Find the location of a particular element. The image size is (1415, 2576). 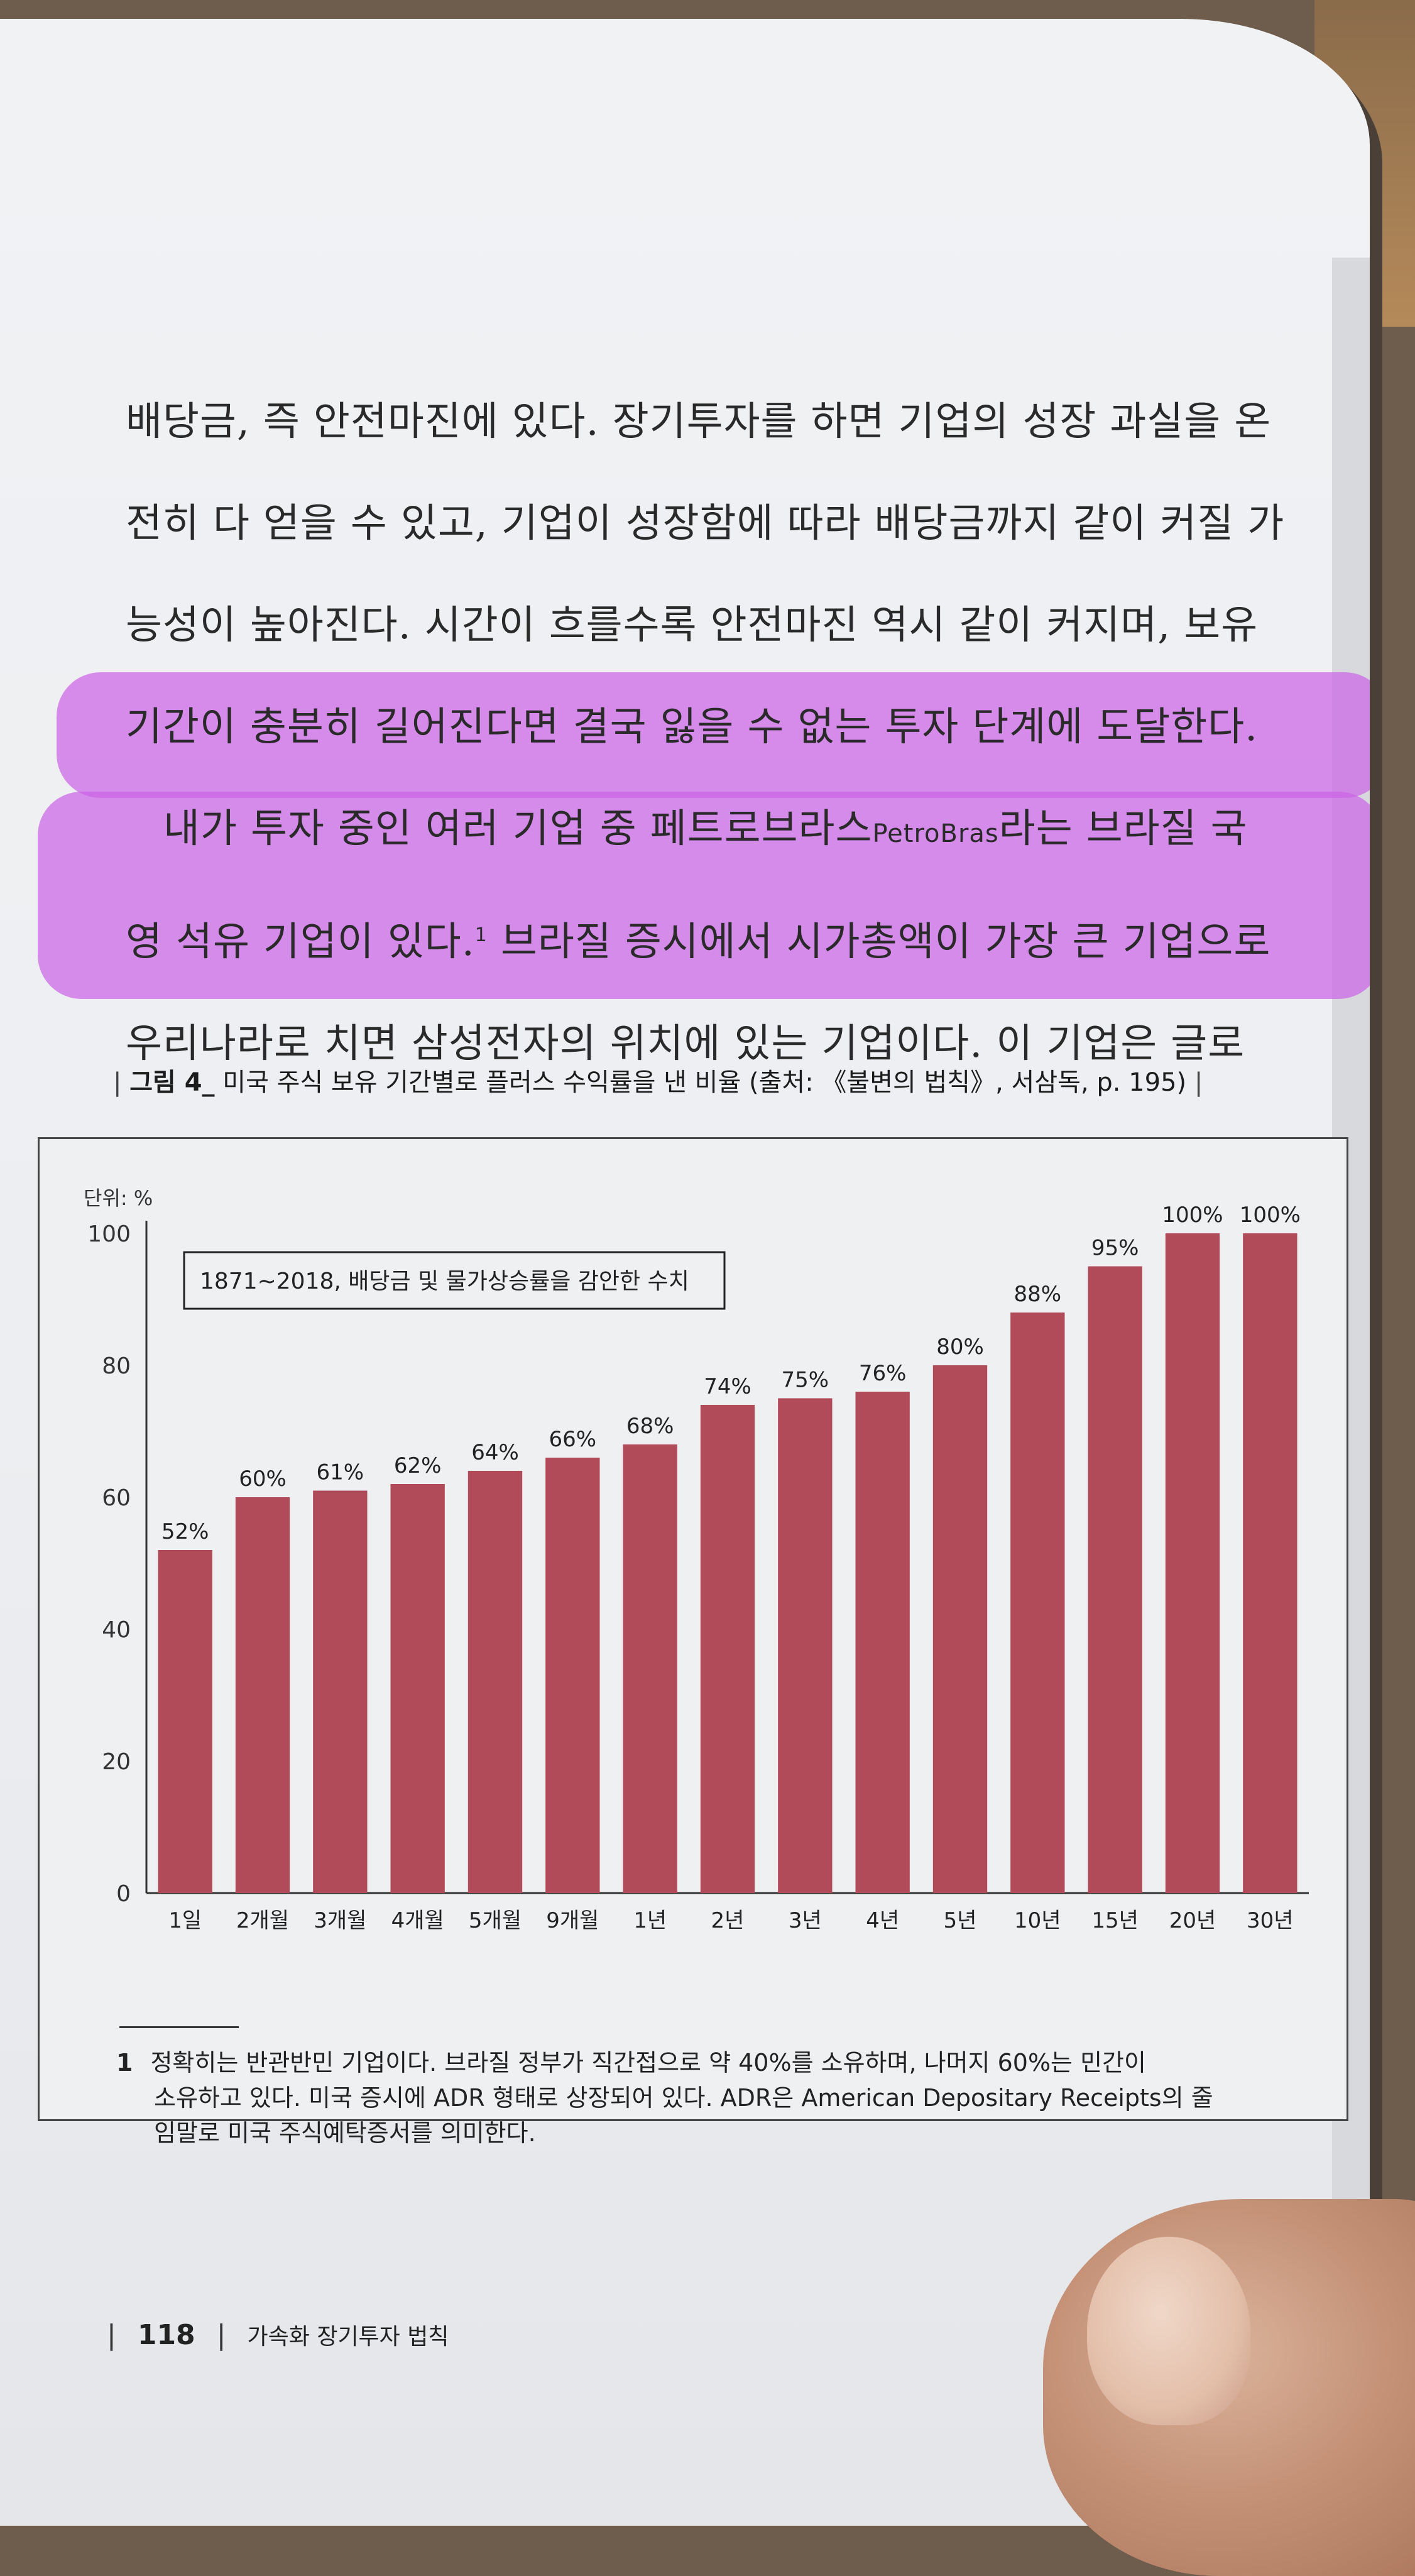

bar-data-label: 64% is located at coordinates (495, 1452).